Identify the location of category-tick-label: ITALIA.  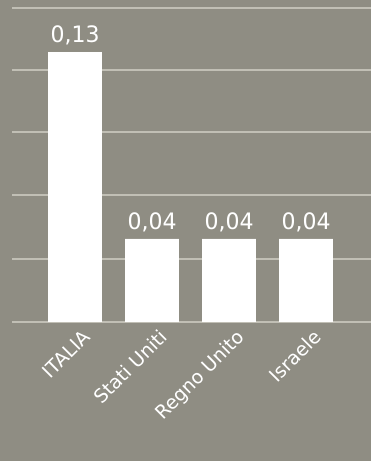
(66, 354).